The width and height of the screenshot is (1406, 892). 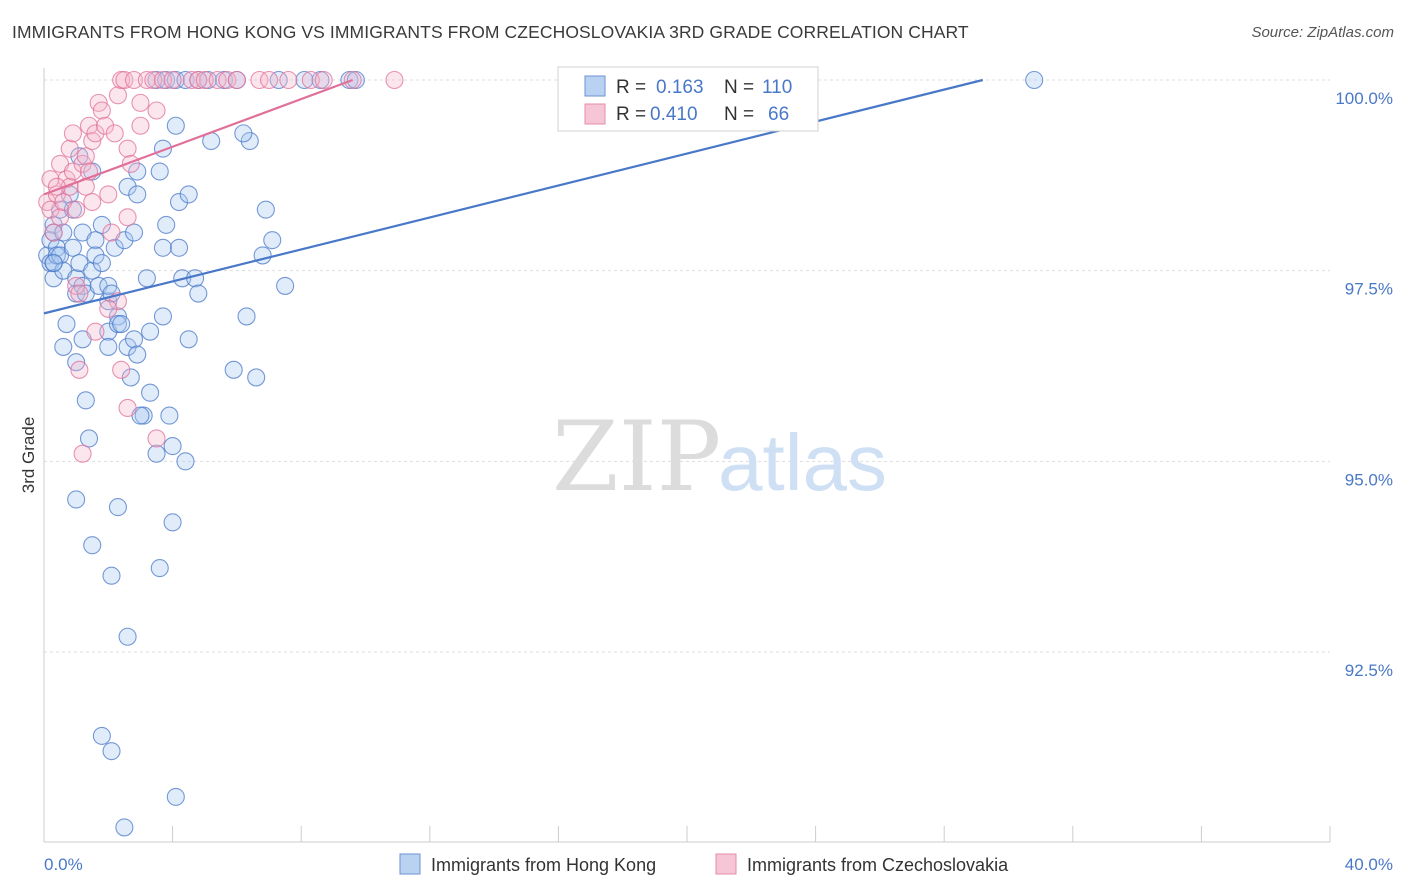 What do you see at coordinates (631, 114) in the screenshot?
I see `legend-r-label-2: R =` at bounding box center [631, 114].